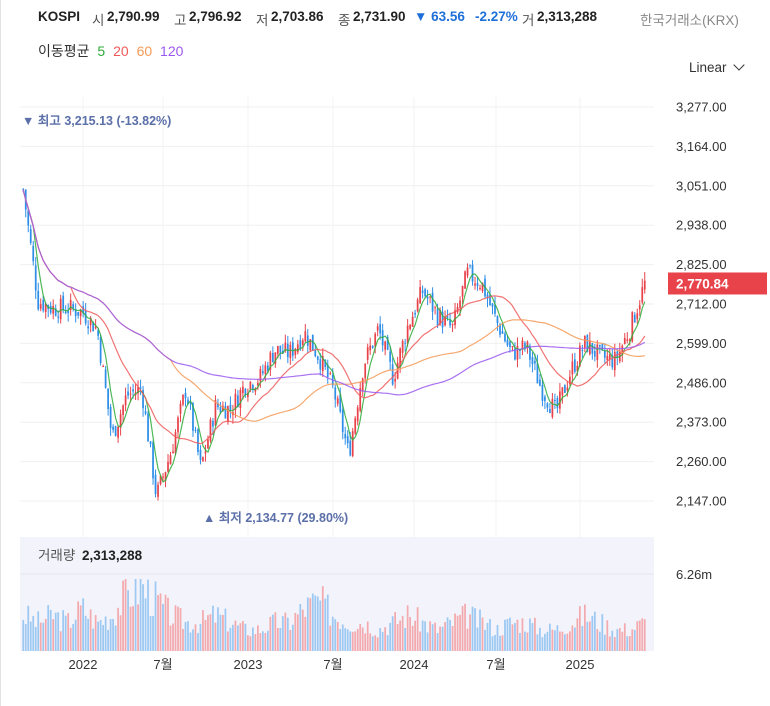 The width and height of the screenshot is (770, 706). I want to click on y-tick-label: 2,486.00, so click(701, 382).